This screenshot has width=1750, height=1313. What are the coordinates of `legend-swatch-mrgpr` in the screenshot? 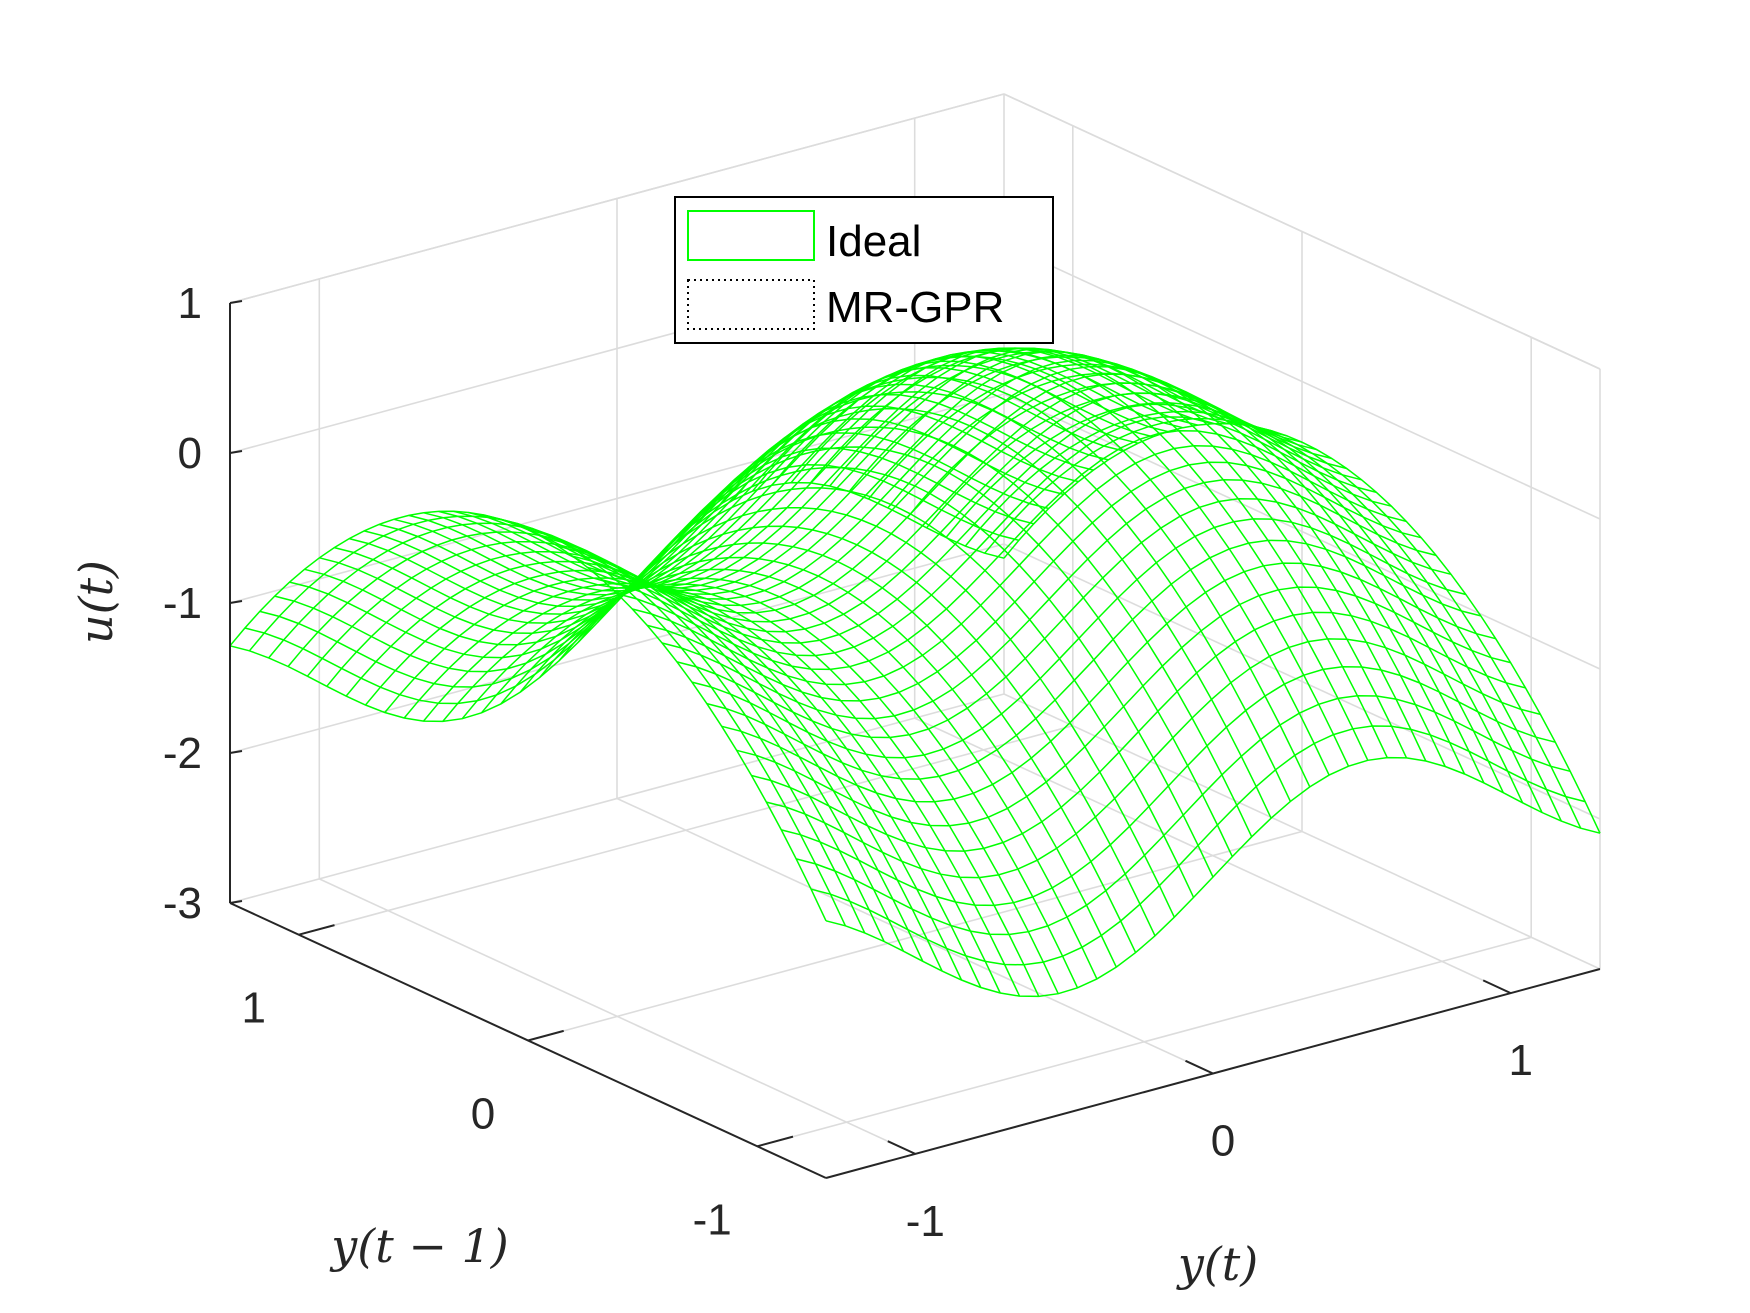 It's located at (751, 304).